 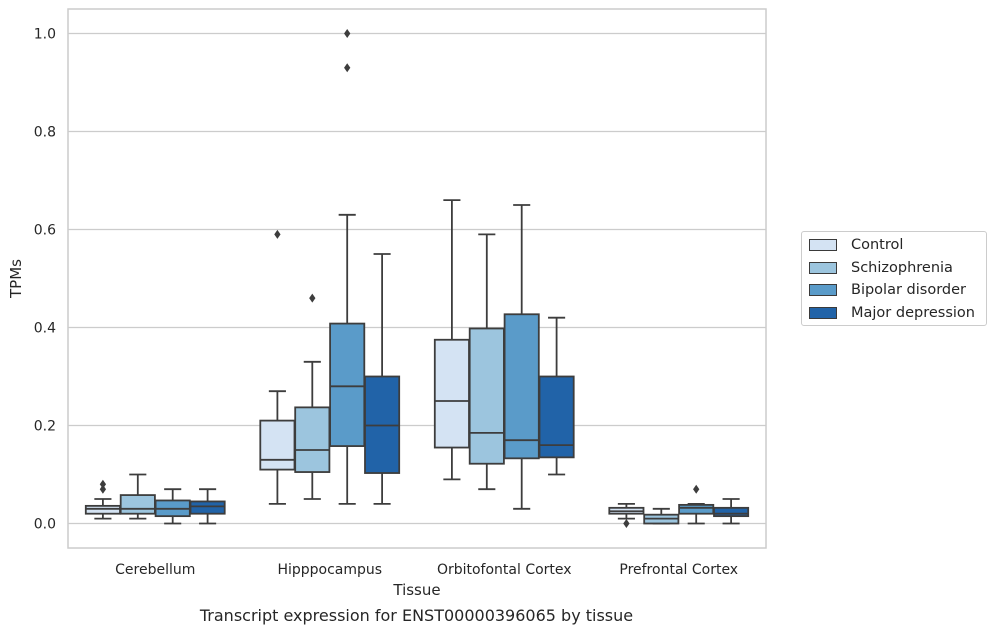 What do you see at coordinates (45, 280) in the screenshot?
I see `y-tick-labels: 0.0 0.2 0.4 0.6 0.8 1.0` at bounding box center [45, 280].